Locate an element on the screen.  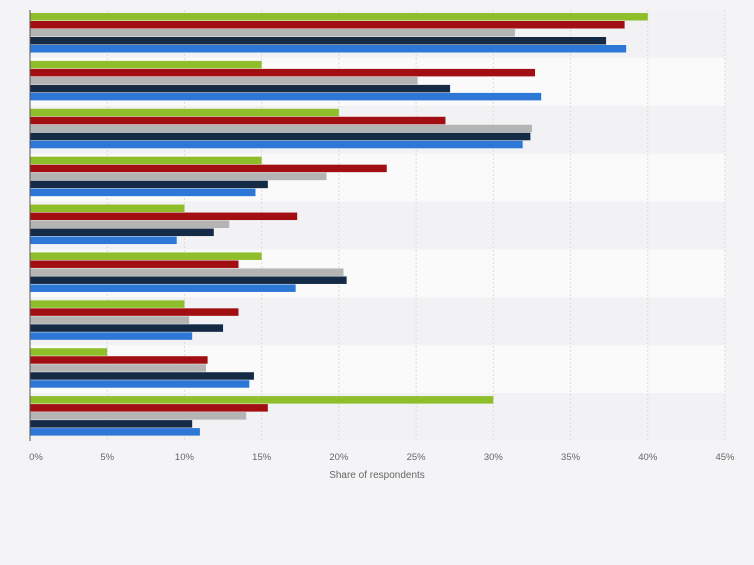
x-tick-label: 35% is located at coordinates (571, 457).